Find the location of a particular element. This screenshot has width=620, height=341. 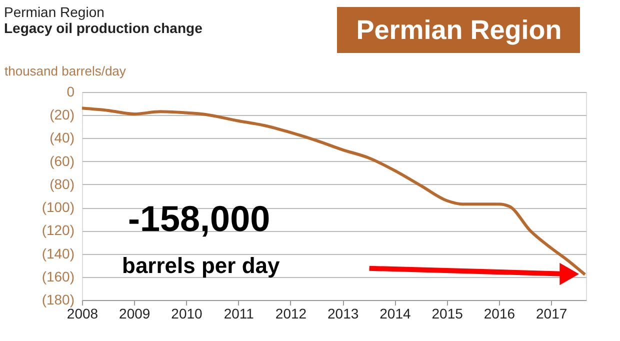

y-tick-label: (120) is located at coordinates (58, 230).